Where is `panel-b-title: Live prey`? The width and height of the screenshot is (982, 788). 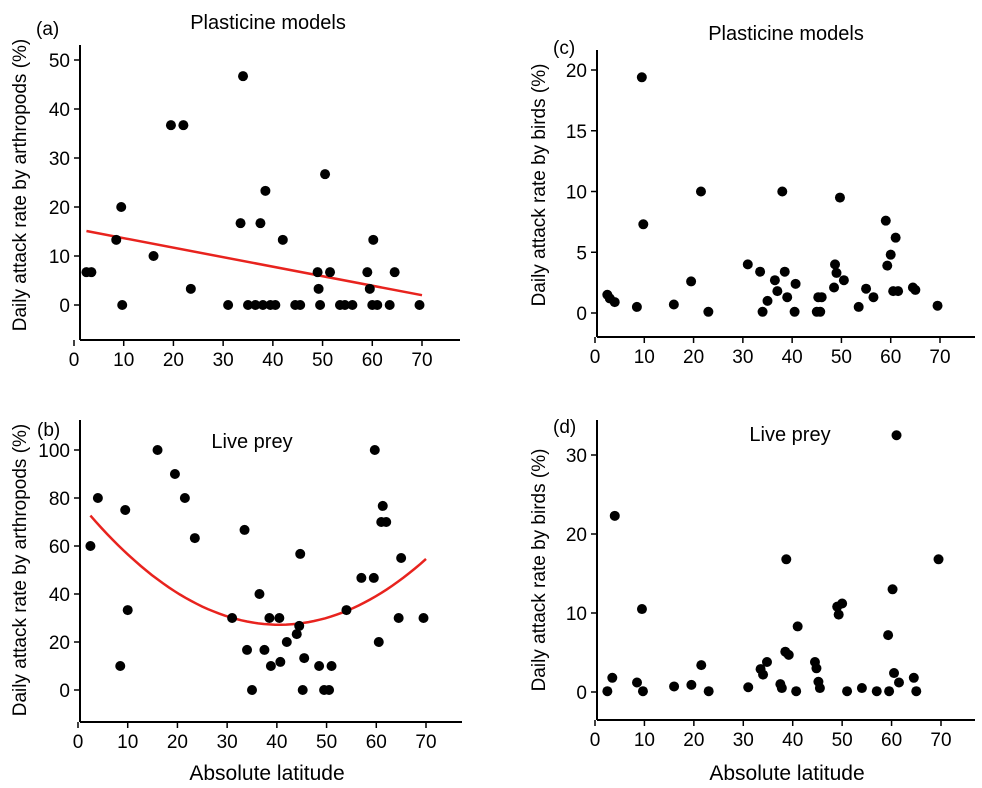
panel-b-title: Live prey is located at coordinates (251, 442).